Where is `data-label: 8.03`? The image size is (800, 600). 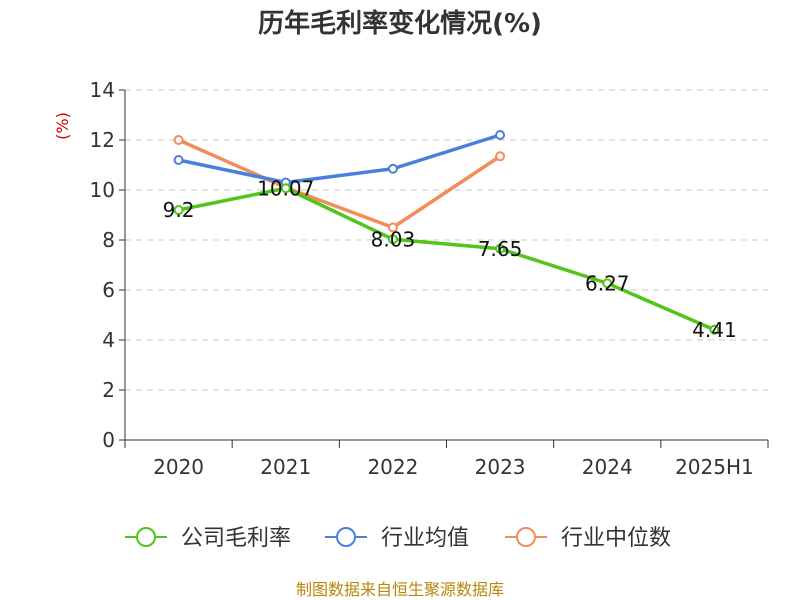 data-label: 8.03 is located at coordinates (393, 239).